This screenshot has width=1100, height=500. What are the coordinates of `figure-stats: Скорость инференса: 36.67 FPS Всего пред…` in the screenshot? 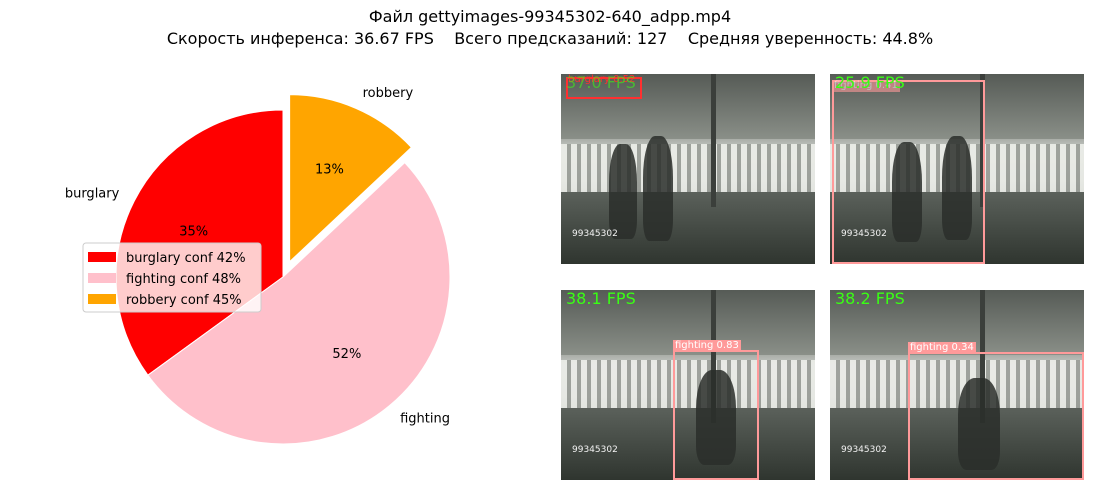 It's located at (550, 38).